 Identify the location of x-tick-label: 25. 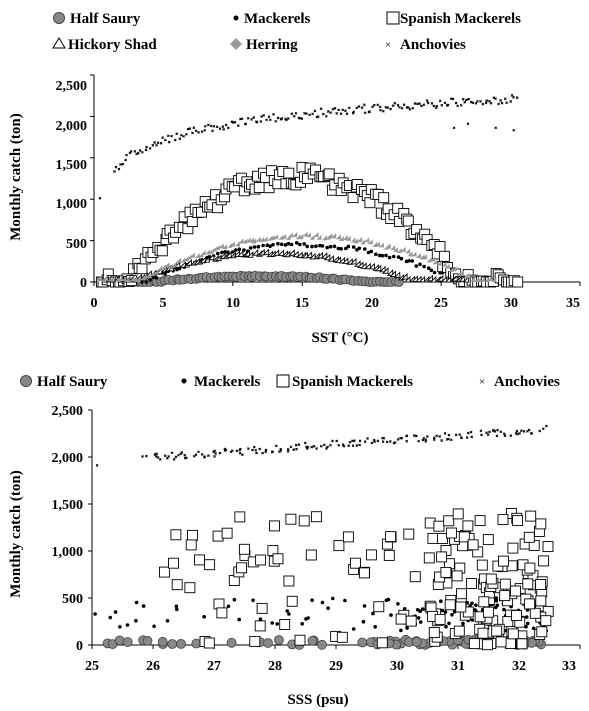
(441, 303).